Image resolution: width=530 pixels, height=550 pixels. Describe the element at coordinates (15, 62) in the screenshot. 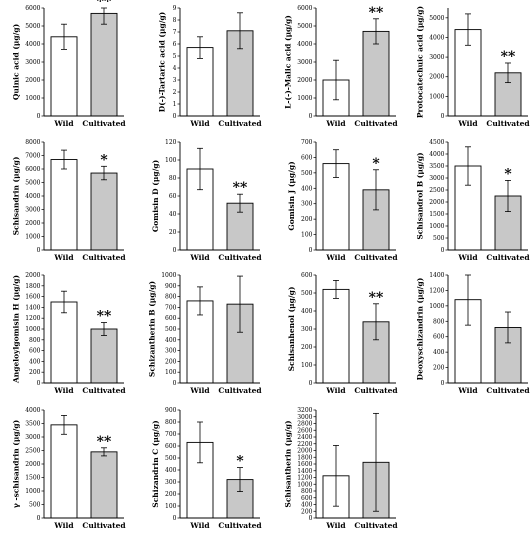

I see `y-axis-label: Quinic acid (μg/g)` at that location.